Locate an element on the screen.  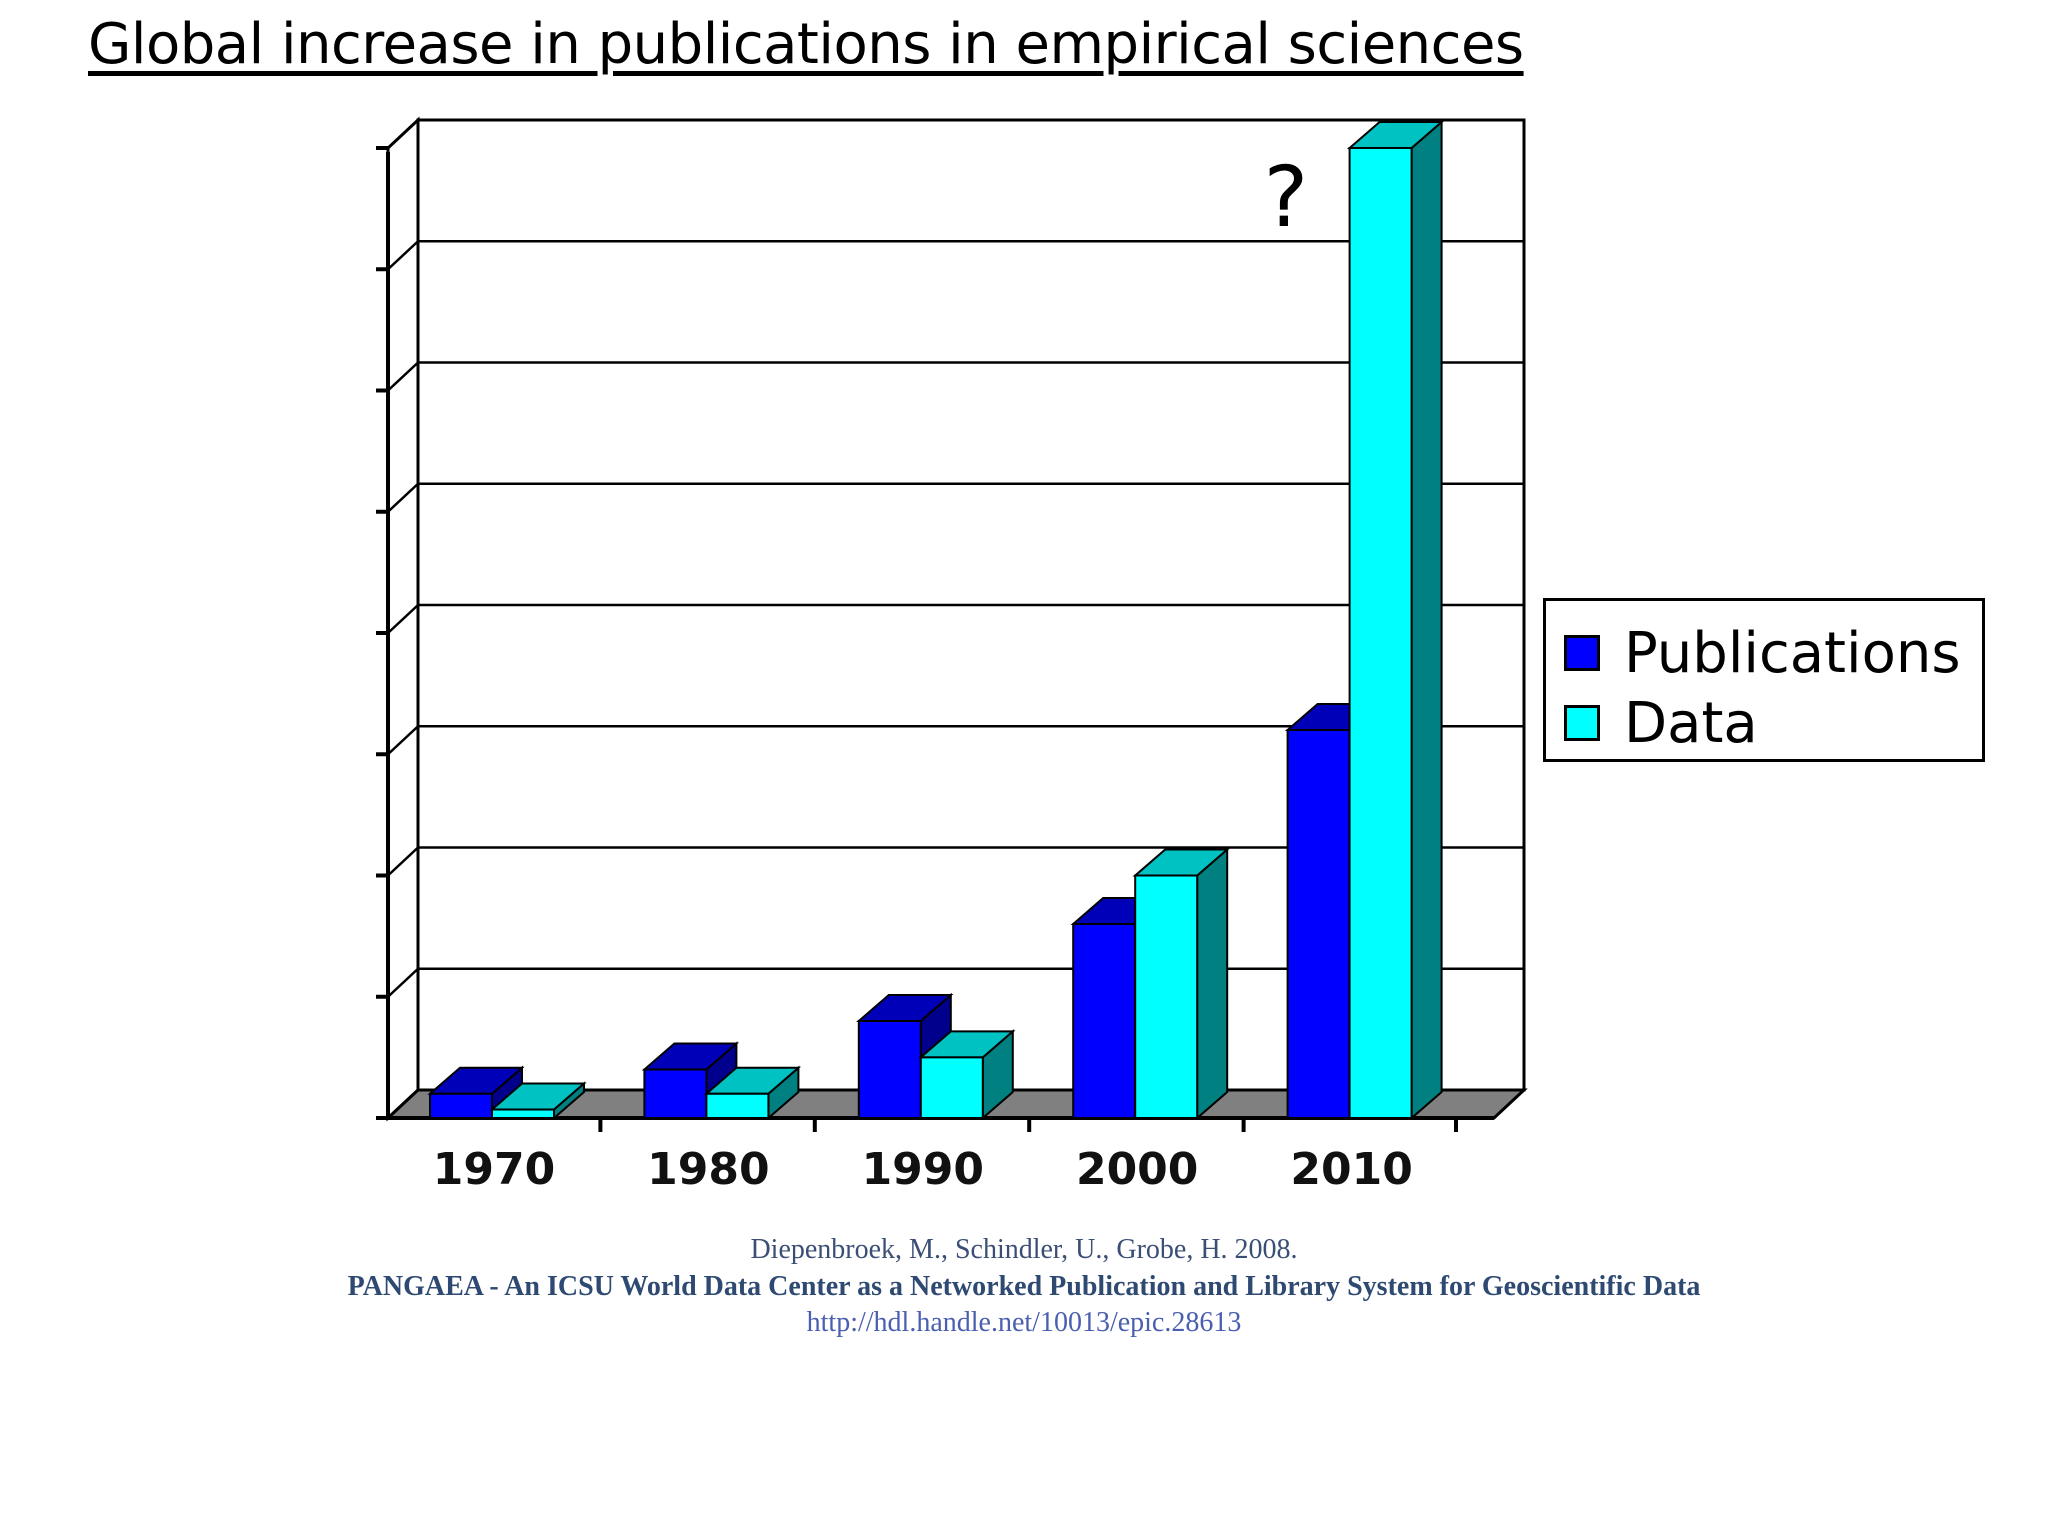
bar-publications-1970 is located at coordinates (461, 1105).